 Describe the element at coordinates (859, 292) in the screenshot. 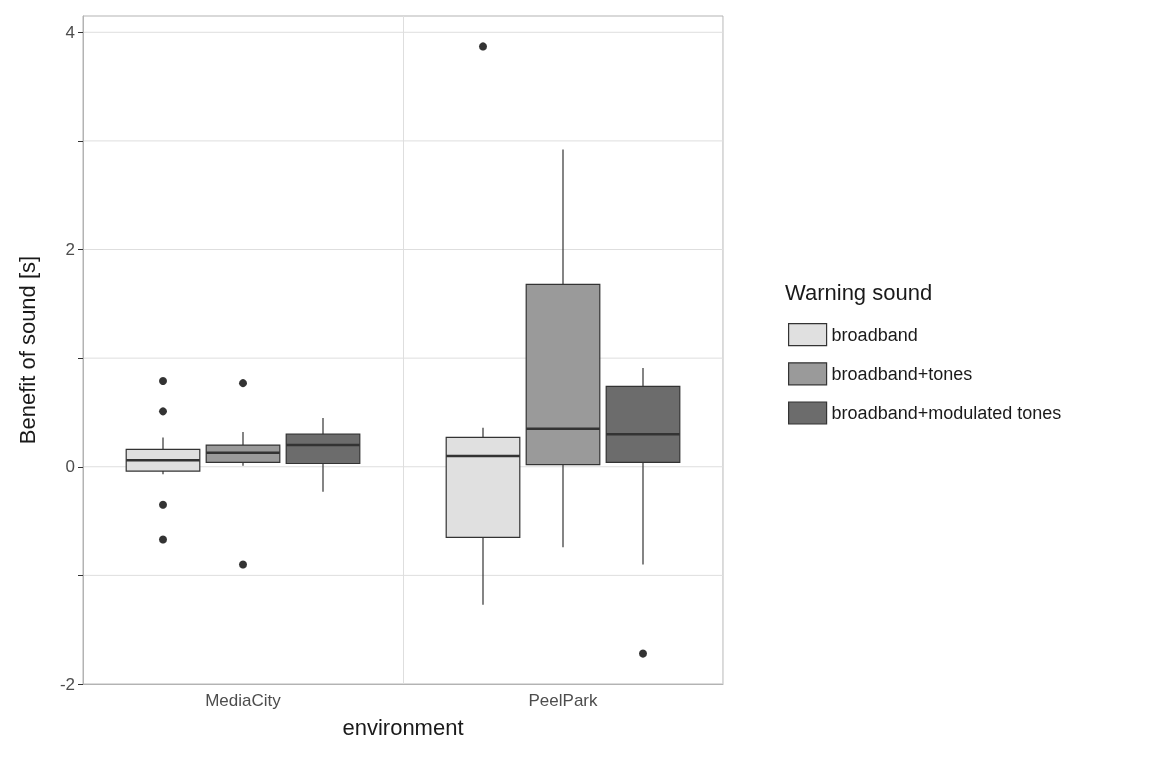

I see `legend-title: Warning sound` at that location.